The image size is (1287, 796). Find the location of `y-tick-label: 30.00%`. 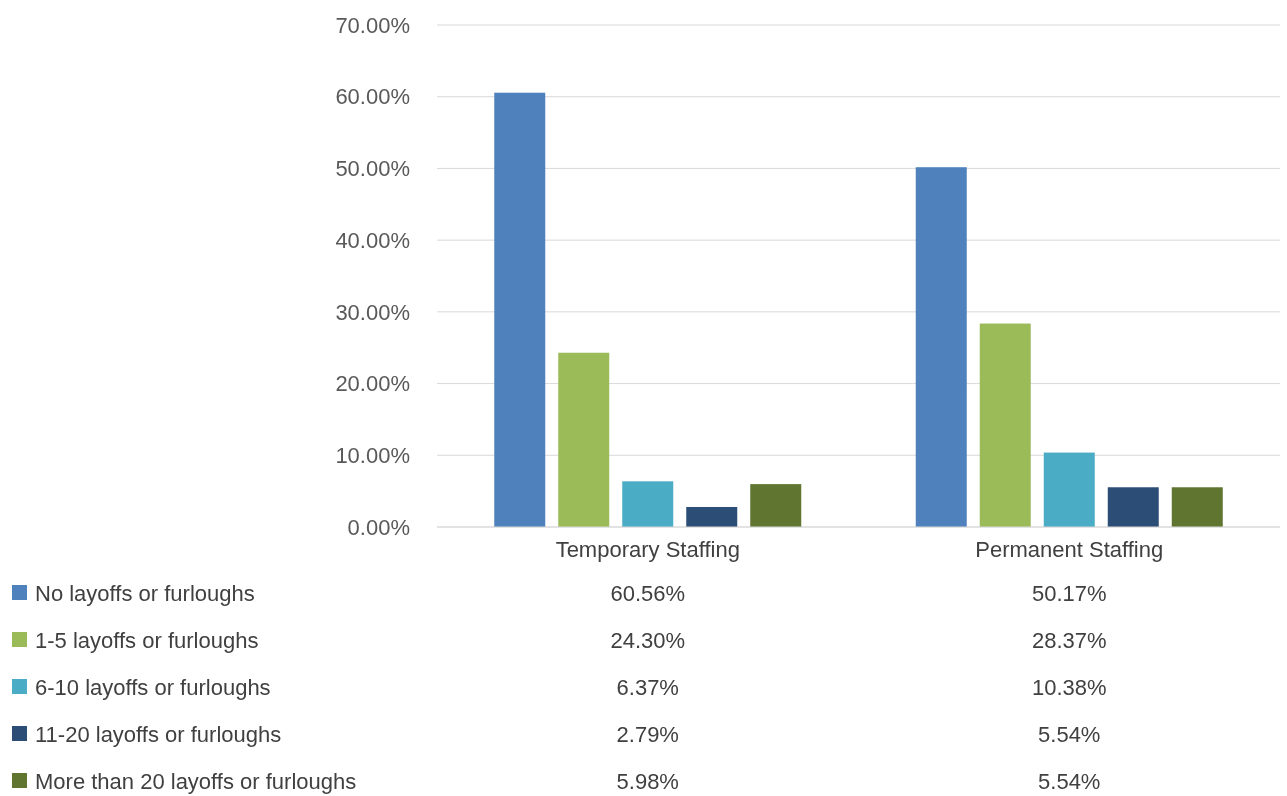

y-tick-label: 30.00% is located at coordinates (372, 312).